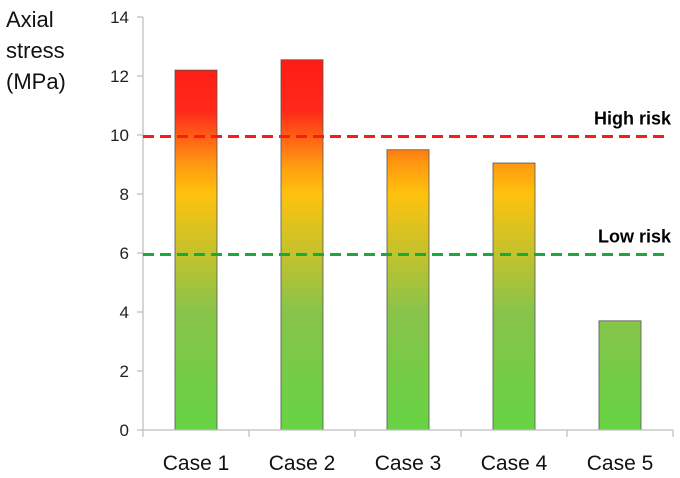 This screenshot has width=680, height=478. What do you see at coordinates (302, 463) in the screenshot?
I see `x-tick-label: Case 2` at bounding box center [302, 463].